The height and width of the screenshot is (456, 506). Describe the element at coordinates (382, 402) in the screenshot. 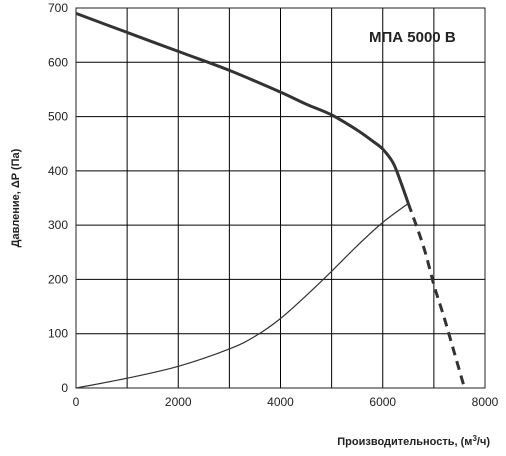

I see `x-tick-label: 6000` at that location.